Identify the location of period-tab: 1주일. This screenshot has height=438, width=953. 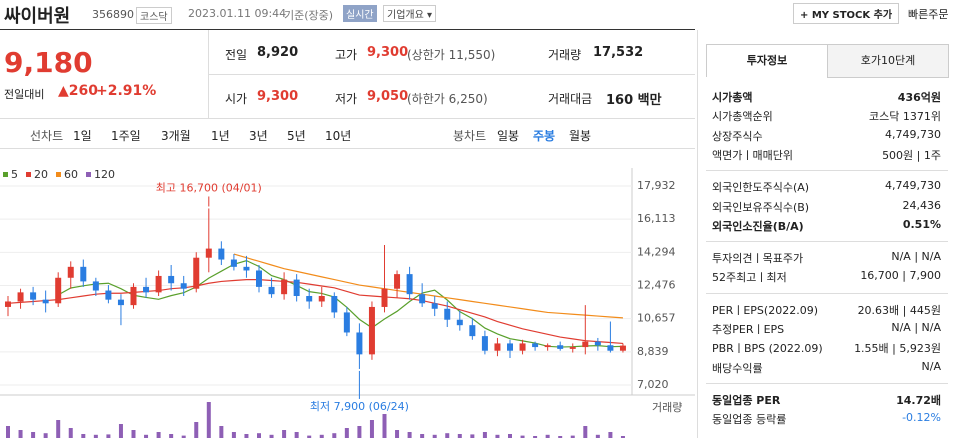
(126, 136).